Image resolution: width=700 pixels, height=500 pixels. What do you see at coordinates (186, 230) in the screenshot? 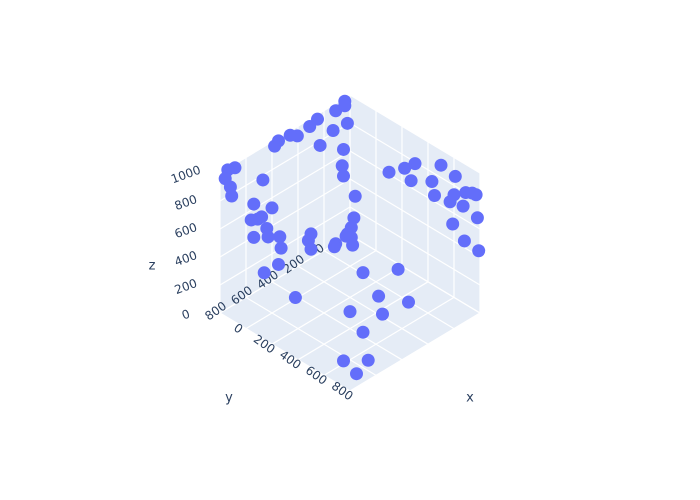
I see `z-tick-label: 600` at bounding box center [186, 230].